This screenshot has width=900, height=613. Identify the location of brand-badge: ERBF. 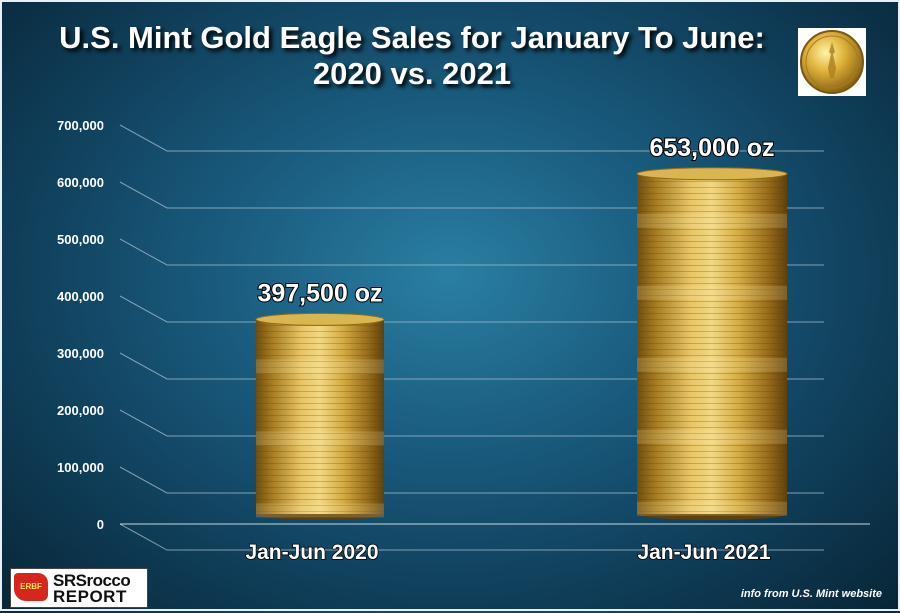
(31, 587).